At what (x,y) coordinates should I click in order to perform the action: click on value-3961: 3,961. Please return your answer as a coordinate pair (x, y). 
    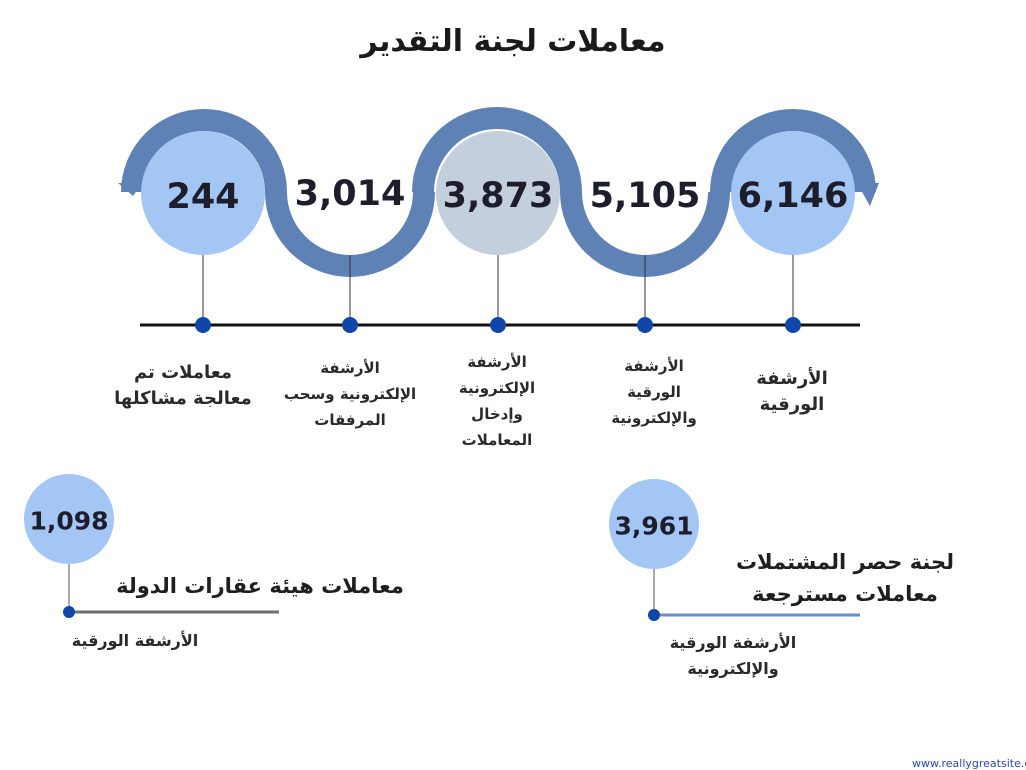
    Looking at the image, I should click on (654, 526).